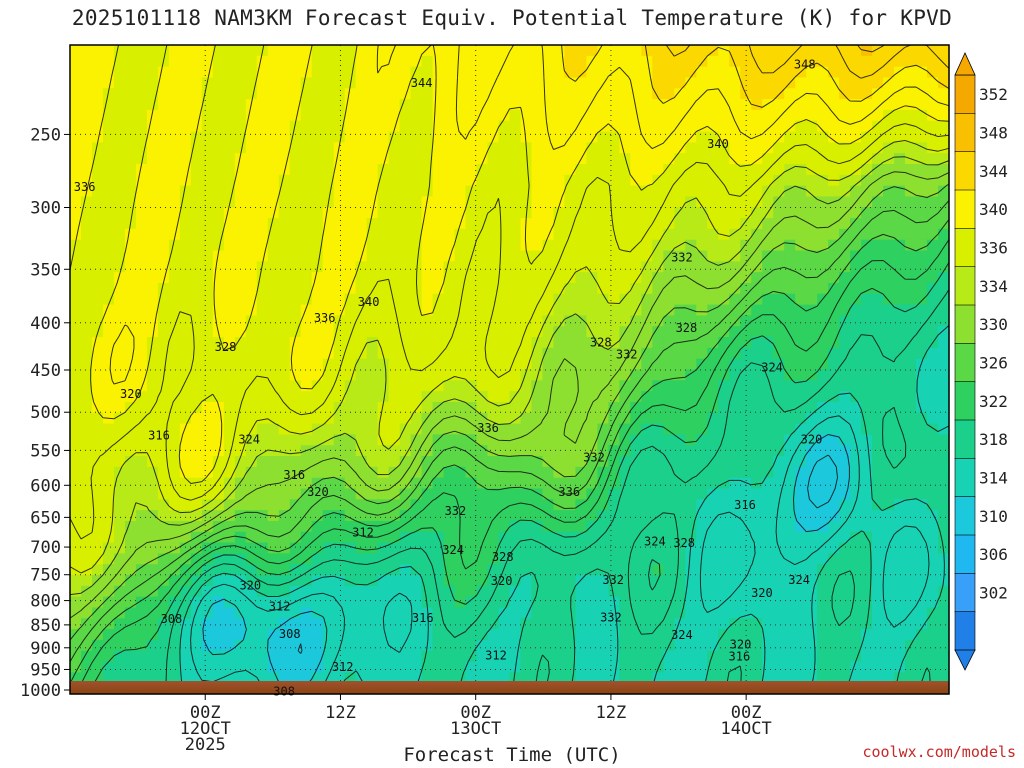  Describe the element at coordinates (993, 133) in the screenshot. I see `colorbar-label: 348` at that location.